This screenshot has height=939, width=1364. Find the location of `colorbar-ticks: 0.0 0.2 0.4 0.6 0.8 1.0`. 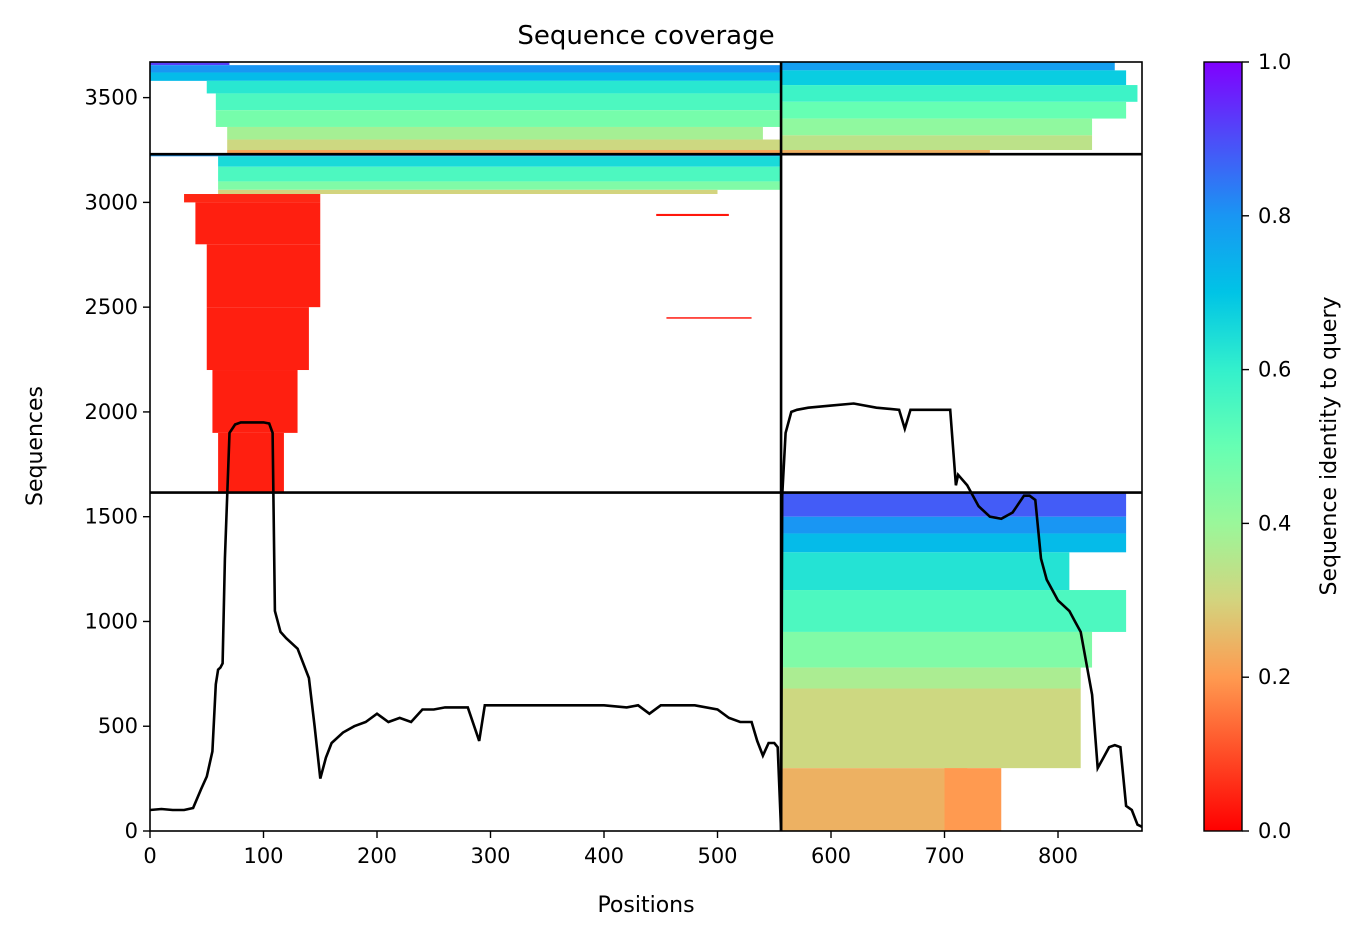

colorbar-ticks: 0.0 0.2 0.4 0.6 0.8 1.0 is located at coordinates (1266, 446).